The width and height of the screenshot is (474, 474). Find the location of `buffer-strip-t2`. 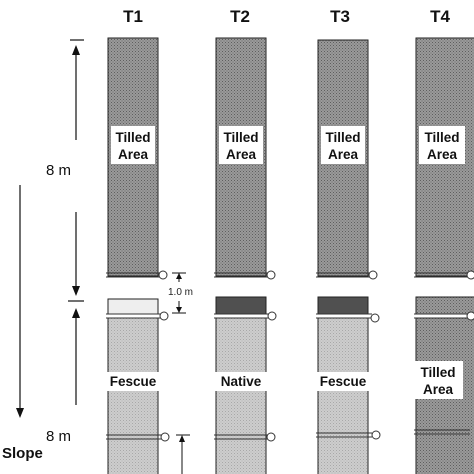

buffer-strip-t2 is located at coordinates (241, 305).